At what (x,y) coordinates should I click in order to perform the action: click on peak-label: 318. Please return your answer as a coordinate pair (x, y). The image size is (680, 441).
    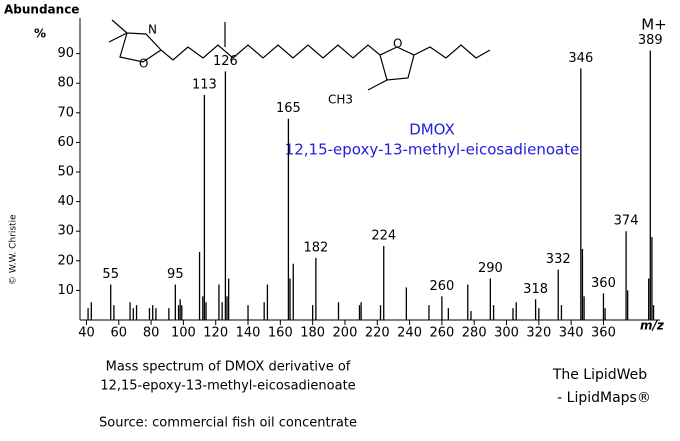
    Looking at the image, I should click on (535, 289).